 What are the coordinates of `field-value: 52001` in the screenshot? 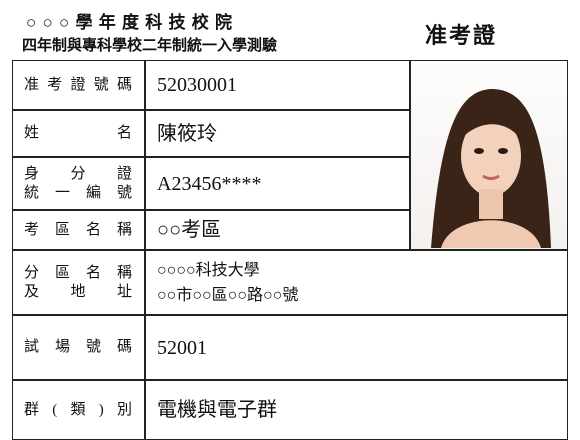 It's located at (182, 347).